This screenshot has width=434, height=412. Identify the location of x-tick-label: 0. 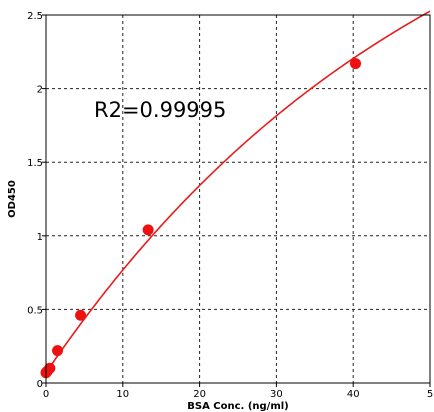
(46, 394).